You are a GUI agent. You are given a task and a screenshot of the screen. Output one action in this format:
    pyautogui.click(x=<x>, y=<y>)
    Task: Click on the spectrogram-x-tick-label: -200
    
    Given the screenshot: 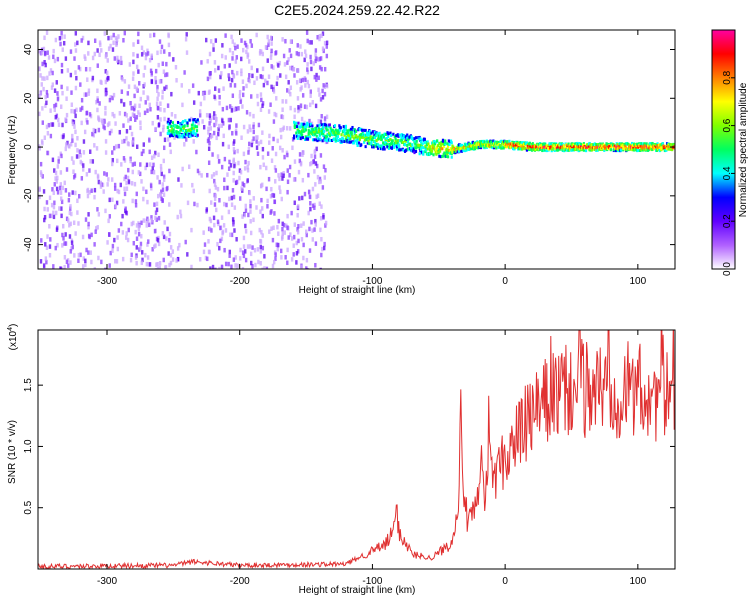 What is the action you would take?
    pyautogui.click(x=240, y=281)
    